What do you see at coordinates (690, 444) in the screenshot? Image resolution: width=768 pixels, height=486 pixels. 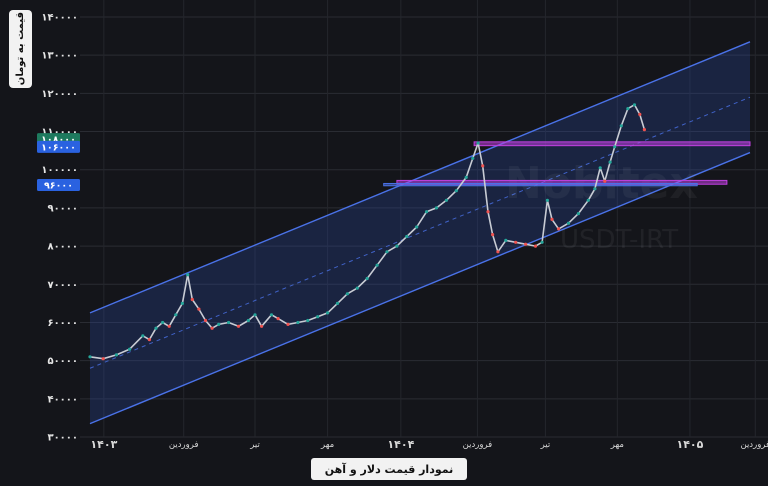 I see `x-tick-label-8: ۱۴۰۵` at bounding box center [690, 444].